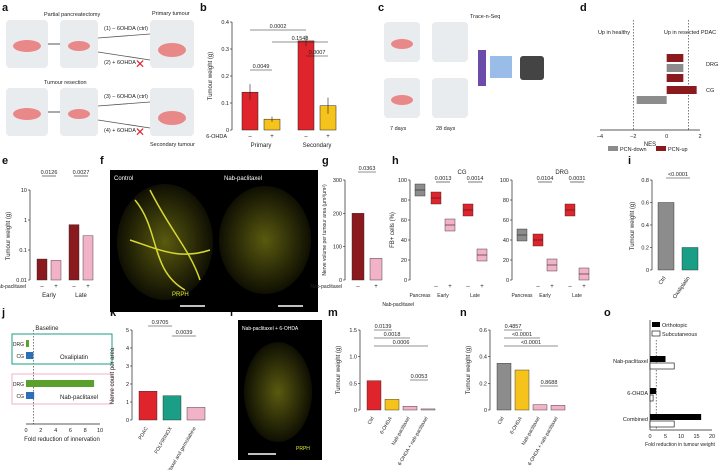 This screenshot has width=722, height=475. I want to click on k-category: PDAC, so click(144, 433).